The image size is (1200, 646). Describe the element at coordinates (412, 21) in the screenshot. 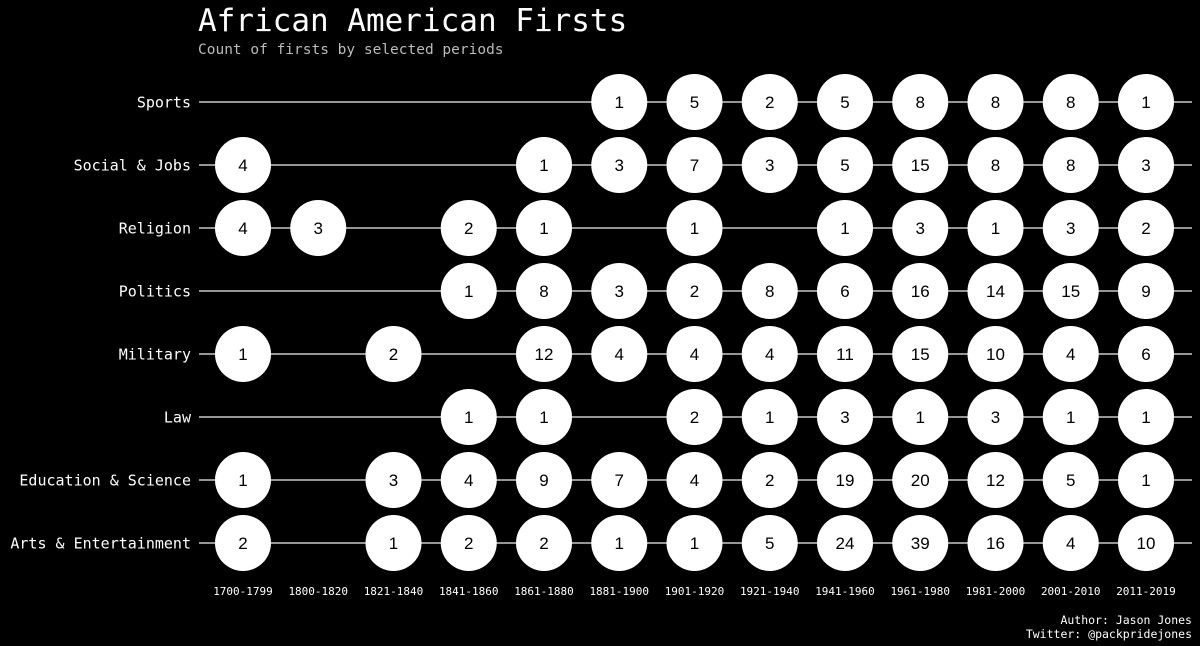

I see `chart-title: African American Firsts` at that location.